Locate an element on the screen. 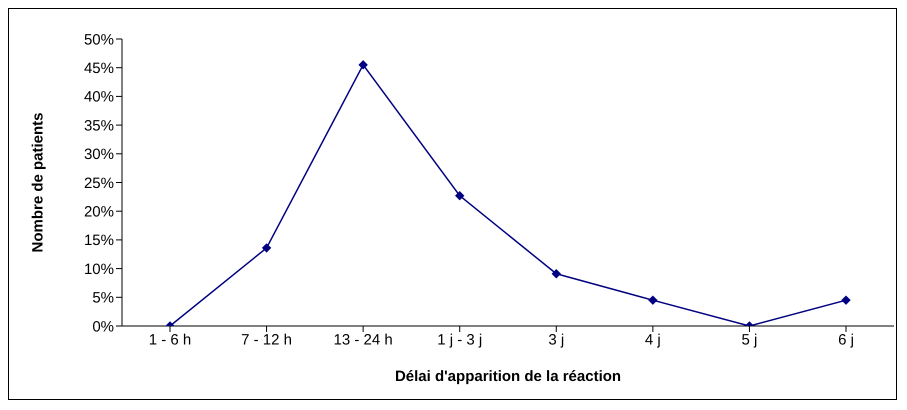 The image size is (907, 410). y-tick-label: 35% is located at coordinates (99, 125).